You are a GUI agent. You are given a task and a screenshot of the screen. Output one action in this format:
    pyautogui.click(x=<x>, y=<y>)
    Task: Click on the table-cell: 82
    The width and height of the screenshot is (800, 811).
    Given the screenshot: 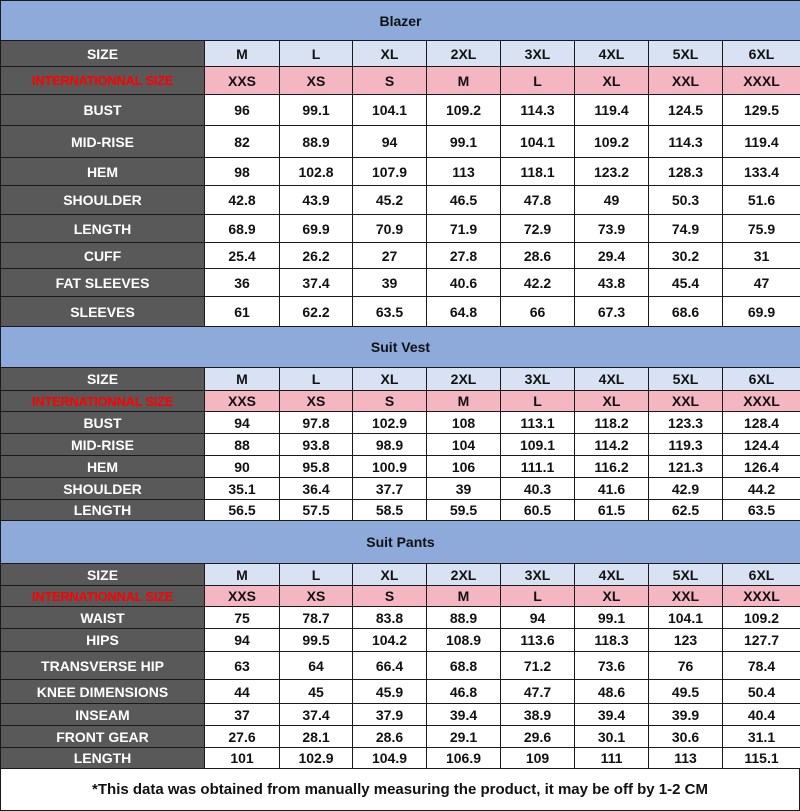 What is the action you would take?
    pyautogui.click(x=242, y=141)
    